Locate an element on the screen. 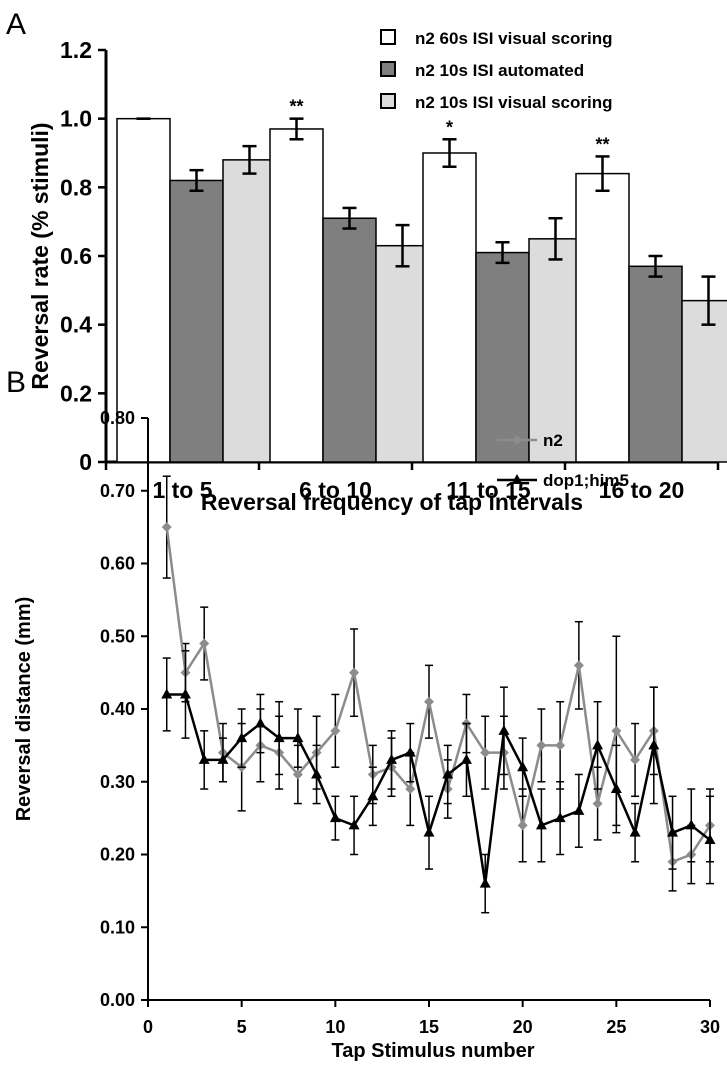  a-legend-label: n2 10s ISI visual scoring is located at coordinates (513, 102).